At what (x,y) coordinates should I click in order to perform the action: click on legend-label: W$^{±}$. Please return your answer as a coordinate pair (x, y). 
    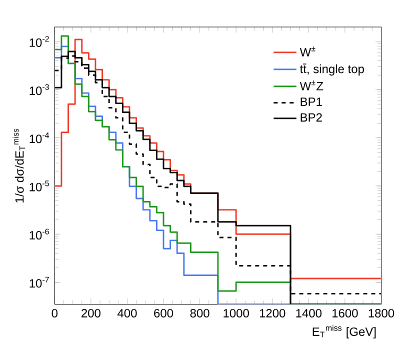
    Looking at the image, I should click on (308, 51).